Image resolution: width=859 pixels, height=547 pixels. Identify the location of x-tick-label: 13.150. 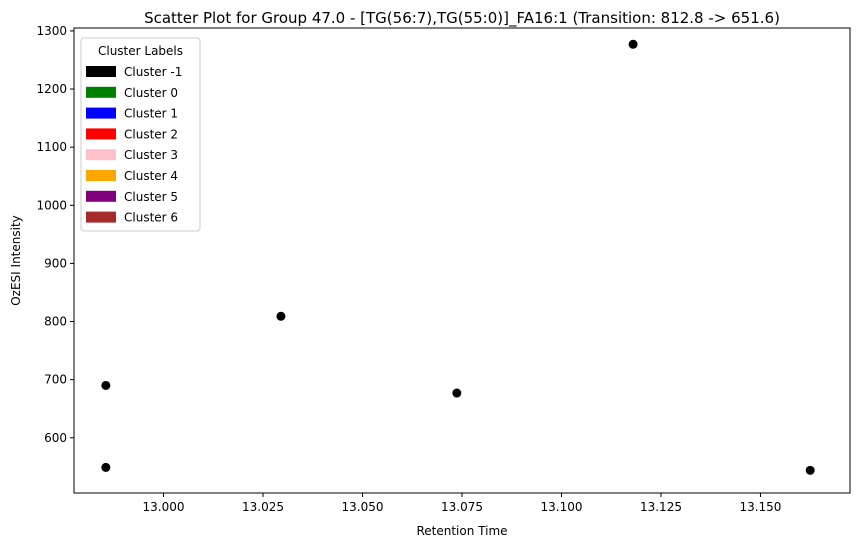
(760, 507).